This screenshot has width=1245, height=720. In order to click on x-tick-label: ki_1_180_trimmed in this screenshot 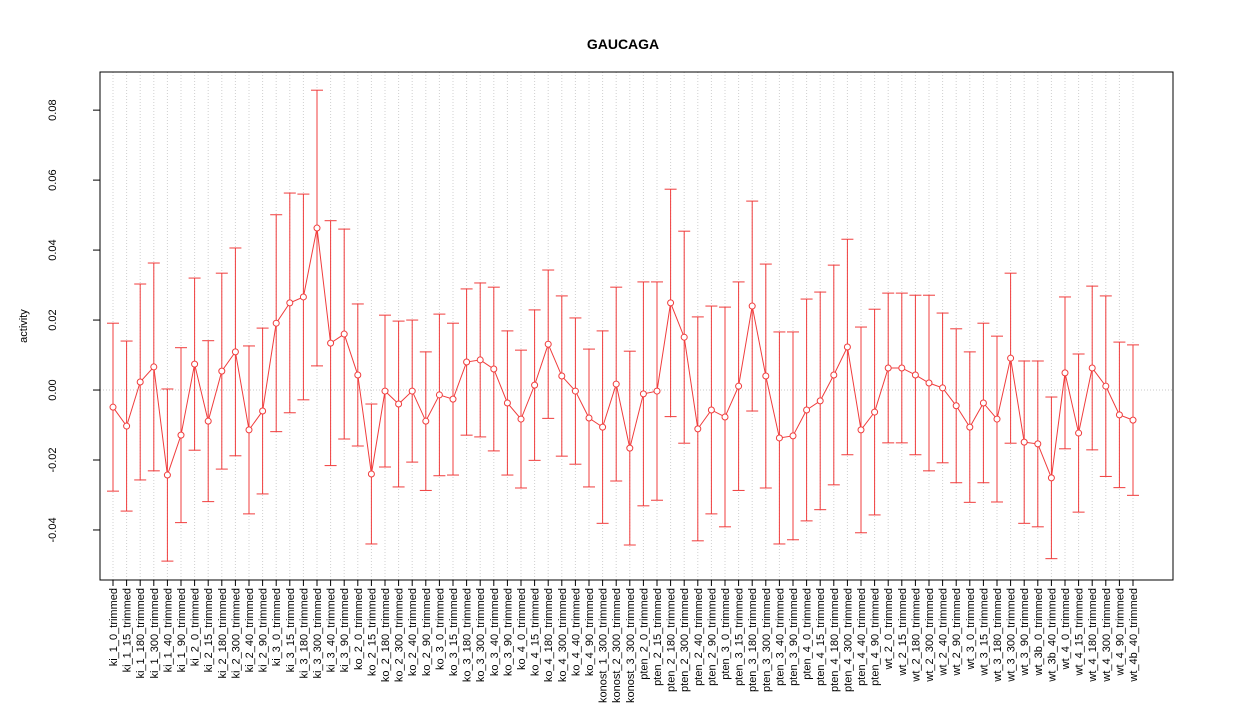, I will do `click(141, 633)`.